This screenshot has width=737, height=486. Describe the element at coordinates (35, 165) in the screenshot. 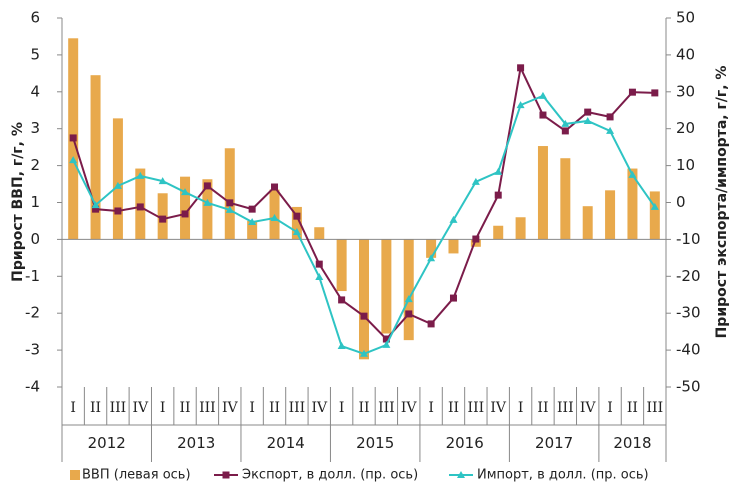

I see `y-tick-label: 2` at that location.